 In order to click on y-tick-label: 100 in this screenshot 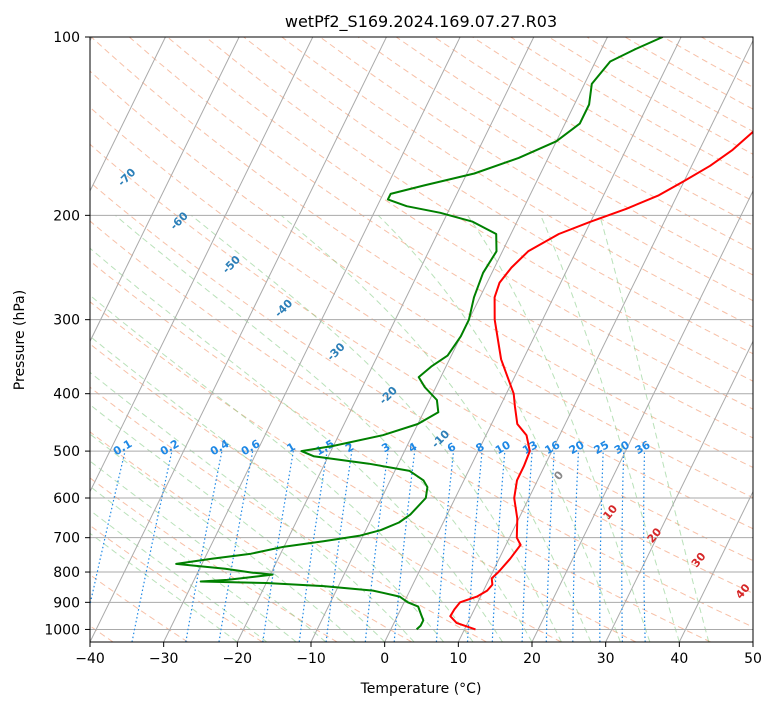, I will do `click(66, 38)`.